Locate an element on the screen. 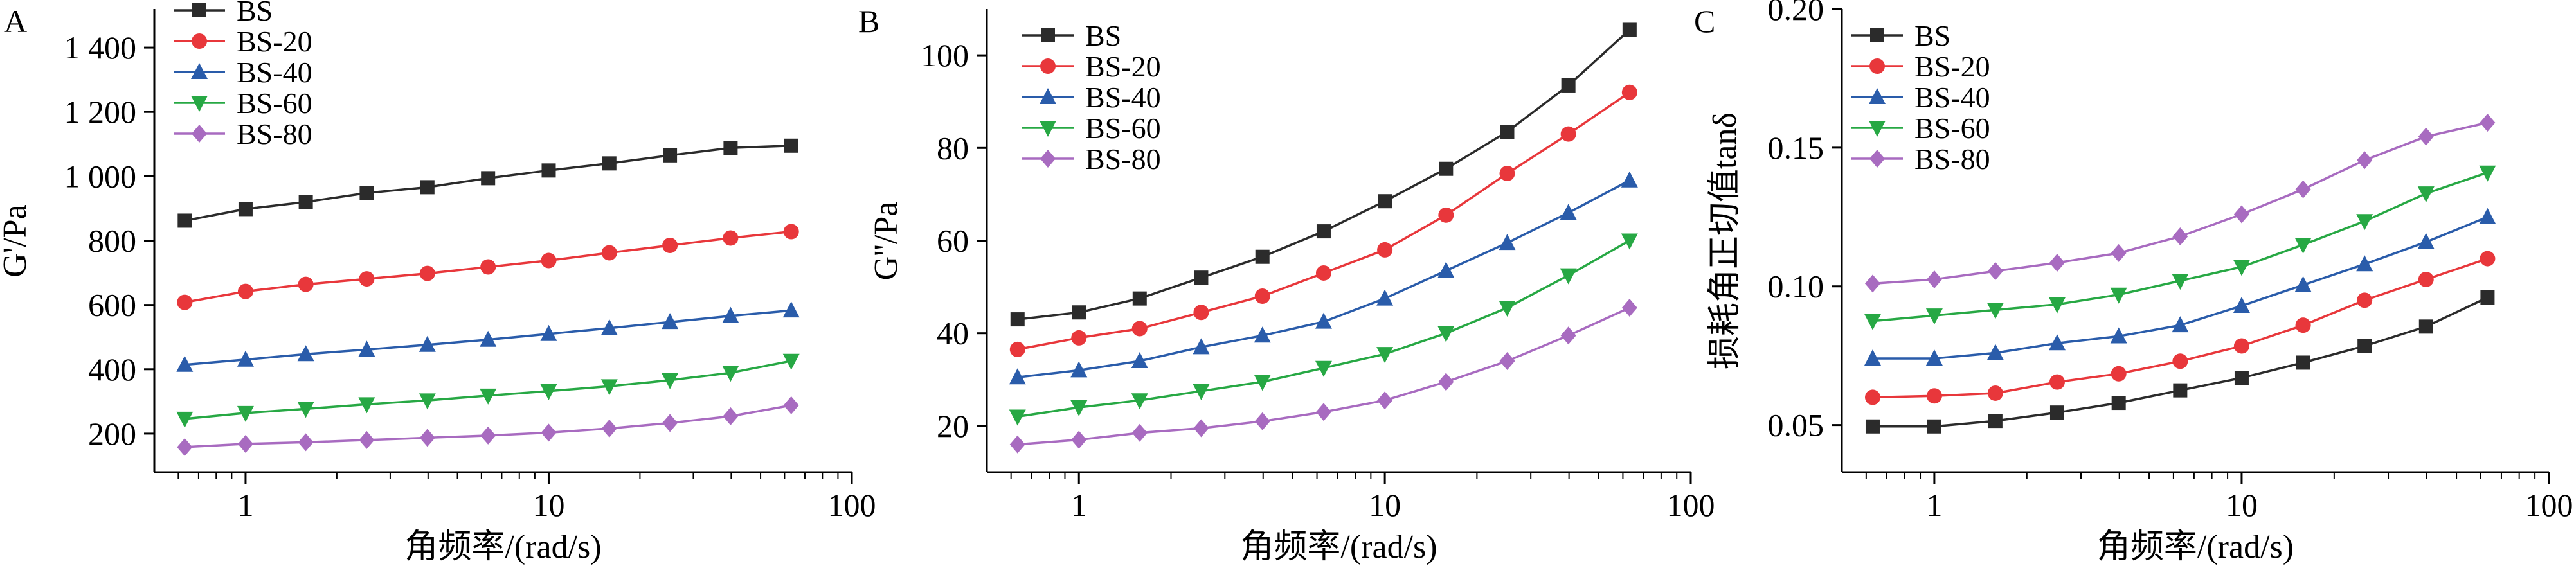 The image size is (2576, 566). panel-b-legend-label: BS-40 is located at coordinates (1123, 97).